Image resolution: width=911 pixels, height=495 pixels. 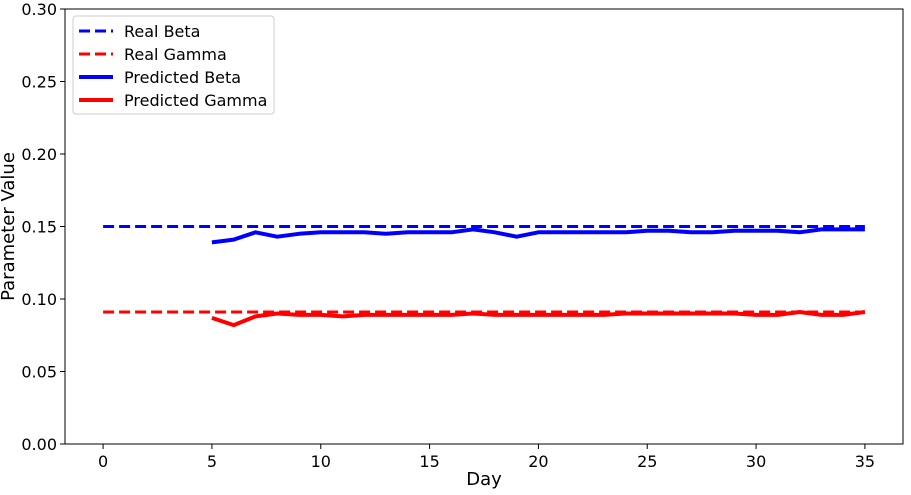 What do you see at coordinates (182, 77) in the screenshot?
I see `legend-label: Predicted Beta` at bounding box center [182, 77].